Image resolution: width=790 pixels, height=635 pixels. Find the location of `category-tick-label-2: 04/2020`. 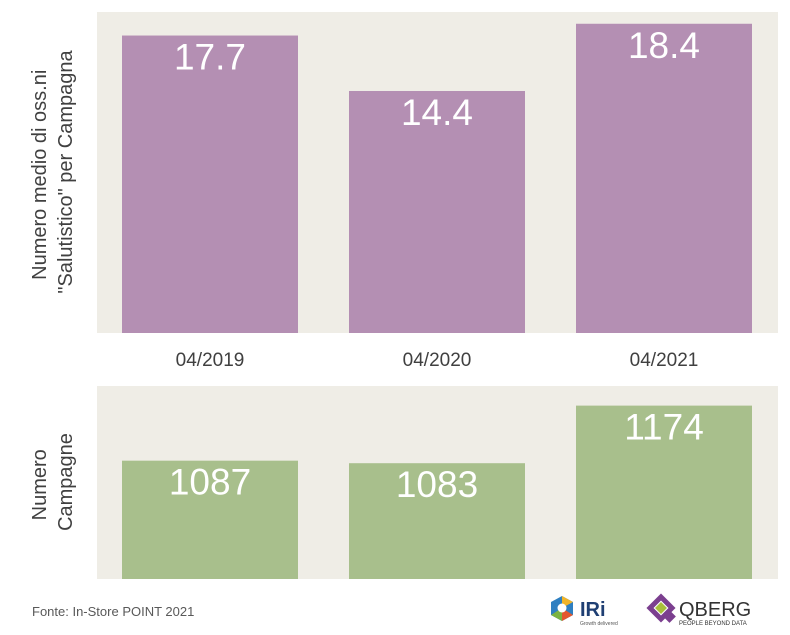

category-tick-label-2: 04/2020 is located at coordinates (437, 360).